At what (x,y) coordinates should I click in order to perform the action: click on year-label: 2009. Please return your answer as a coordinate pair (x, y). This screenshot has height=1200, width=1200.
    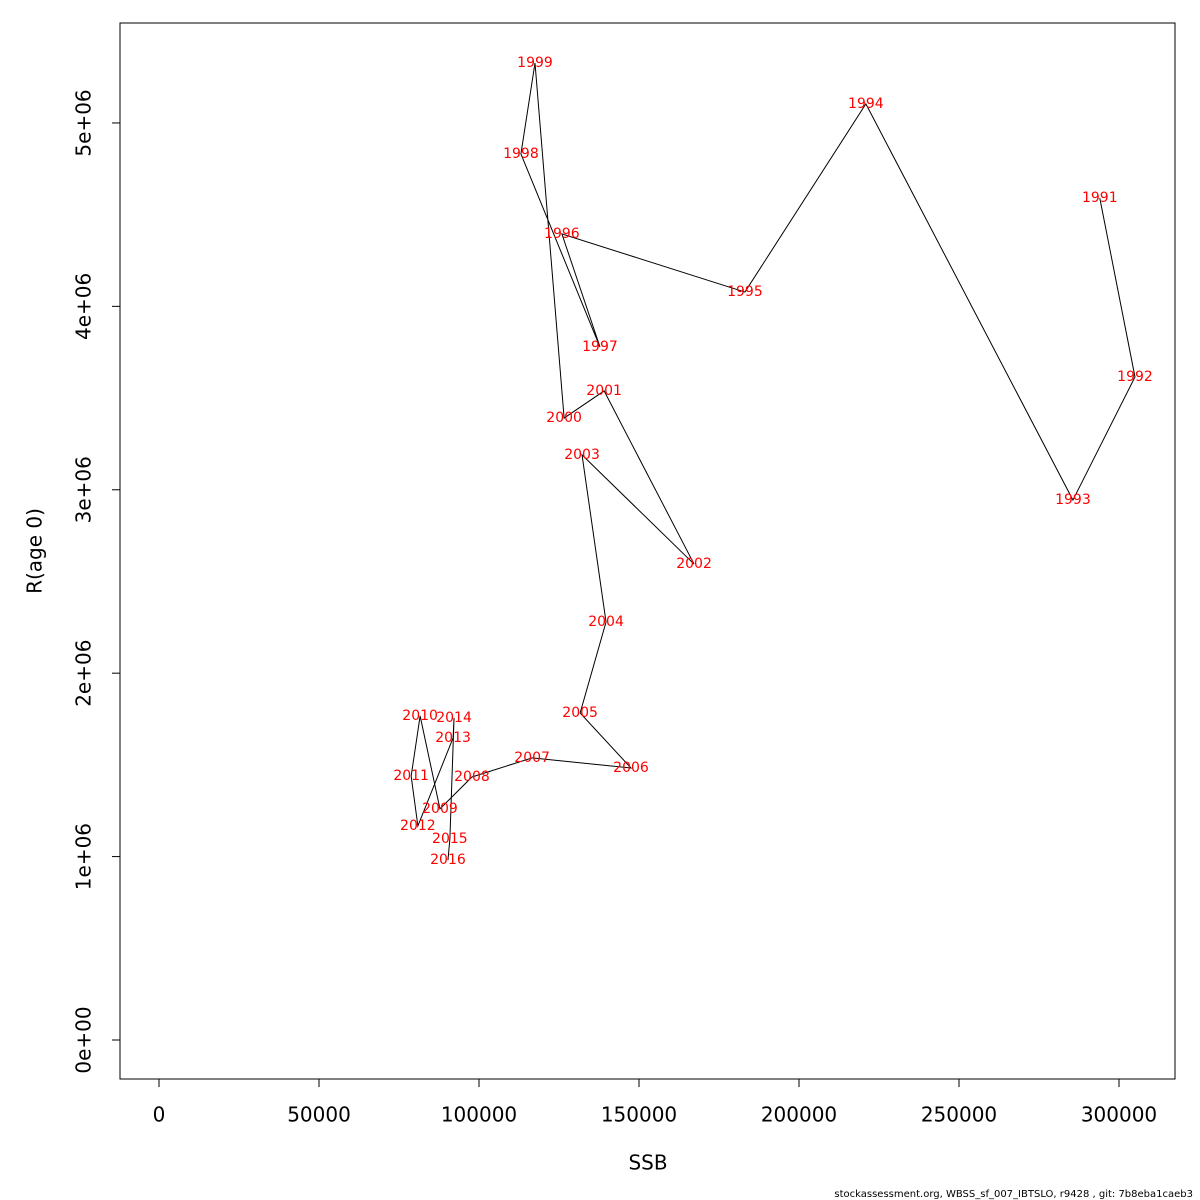
    Looking at the image, I should click on (440, 809).